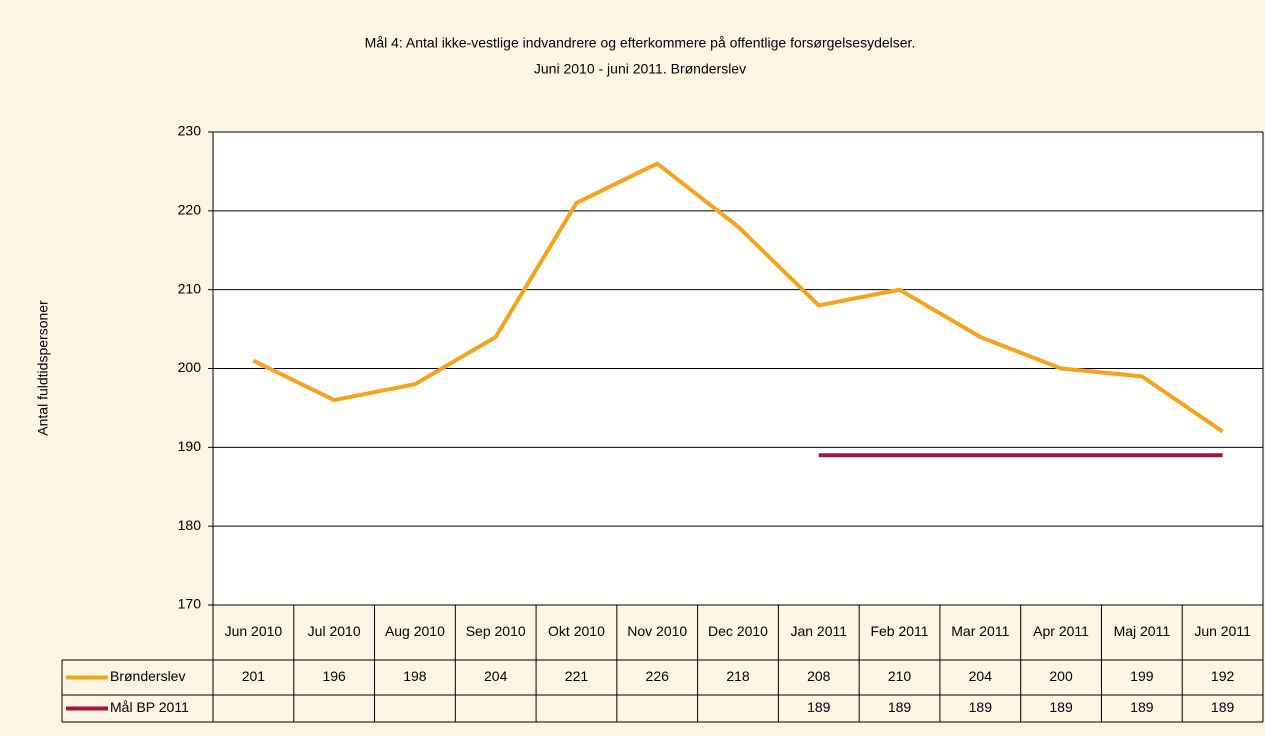  Describe the element at coordinates (640, 69) in the screenshot. I see `chart-subtitle: Juni 2010 - juni 2011. Brønderslev` at that location.